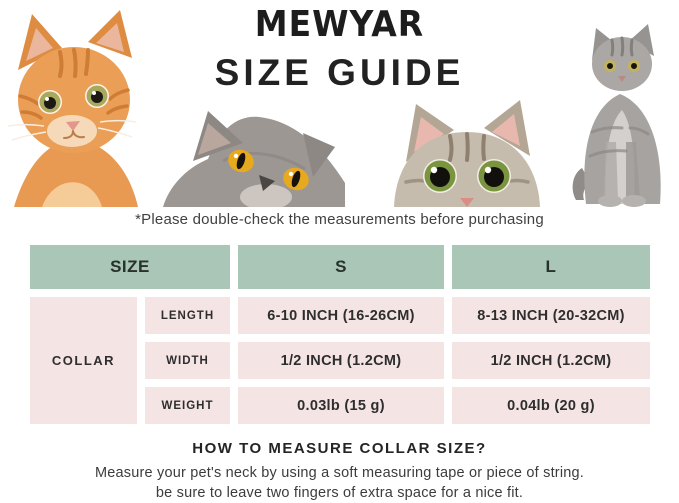 The width and height of the screenshot is (679, 503). What do you see at coordinates (339, 72) in the screenshot?
I see `page-title: SIZE GUIDE` at bounding box center [339, 72].